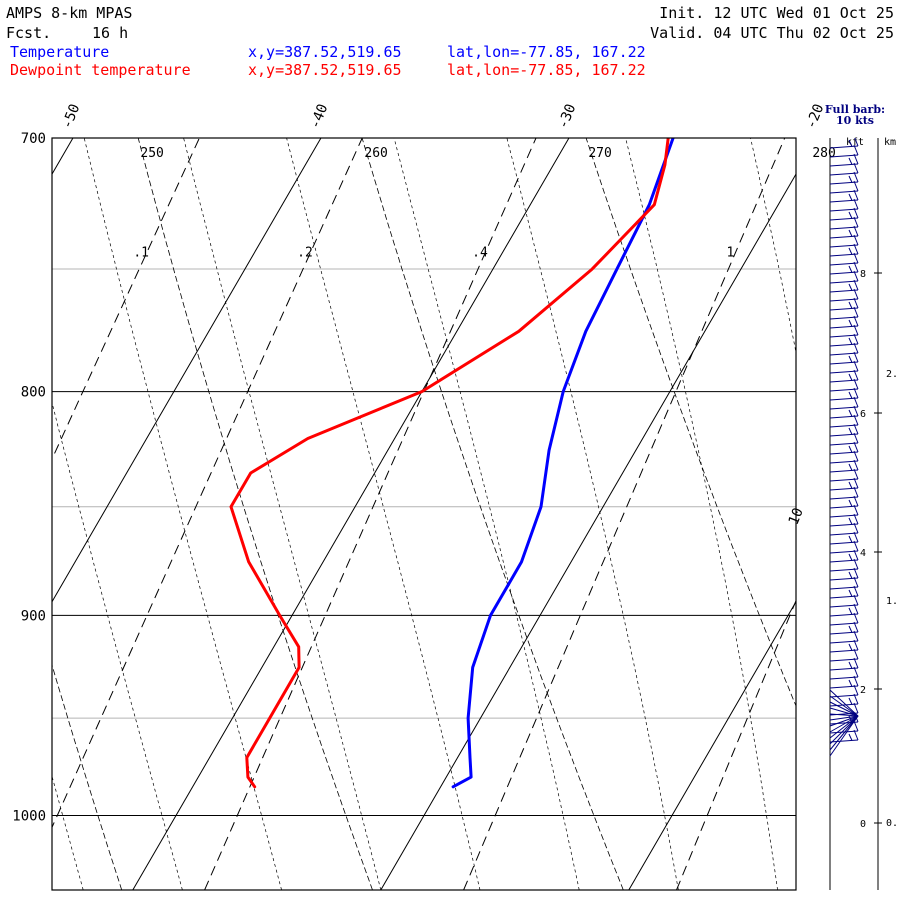 This screenshot has width=900, height=900. What do you see at coordinates (731, 252) in the screenshot?
I see `mixing-ratio-label: 1` at bounding box center [731, 252].